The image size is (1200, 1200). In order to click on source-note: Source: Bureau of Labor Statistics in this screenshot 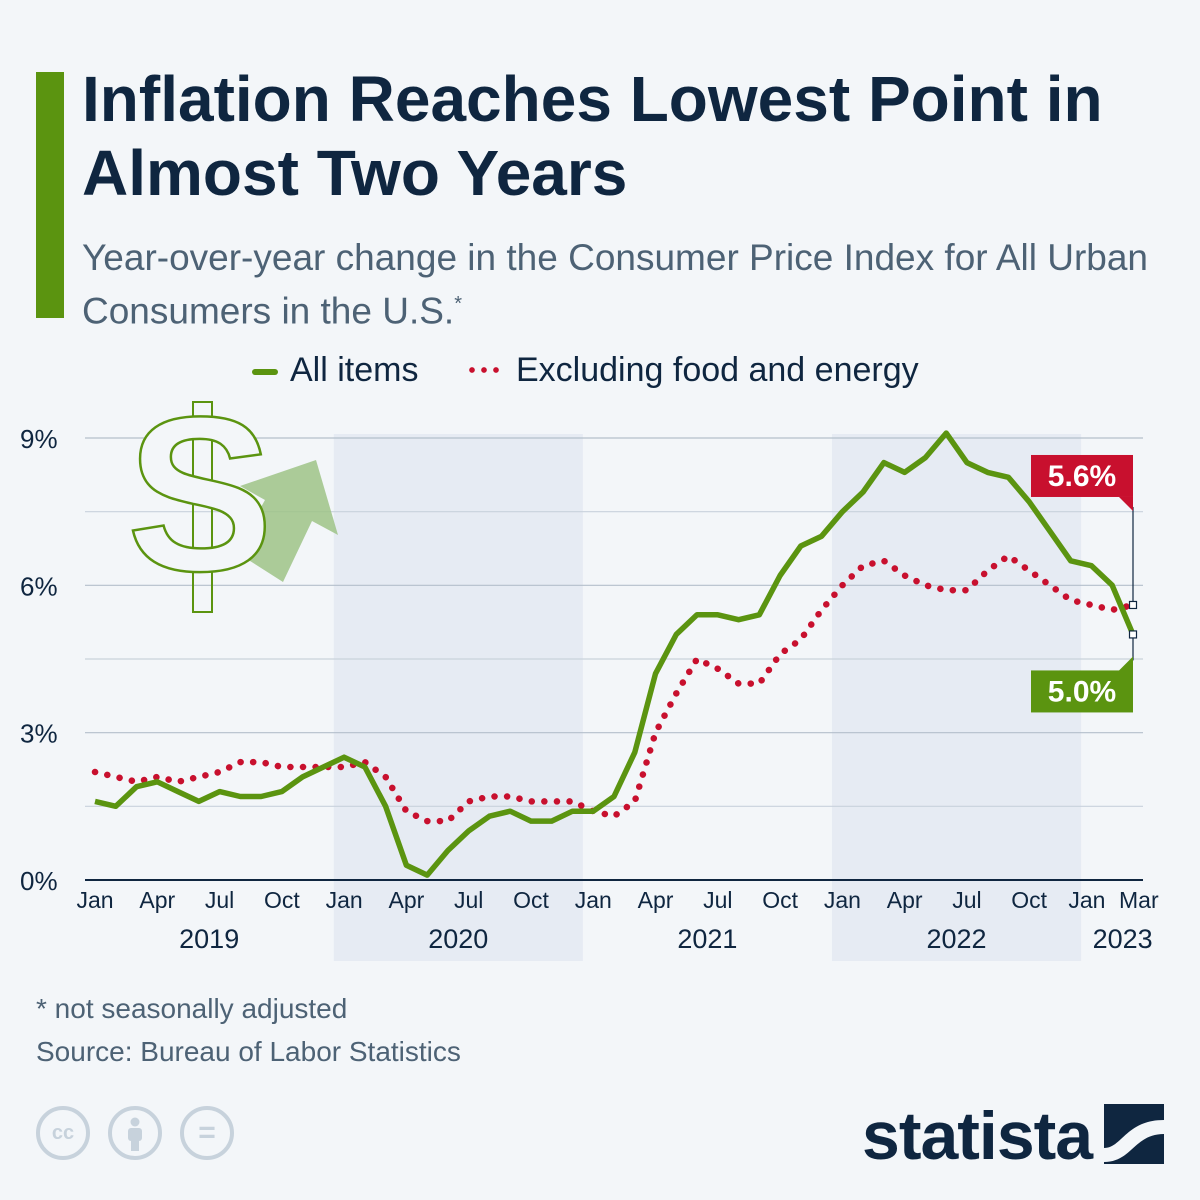, I will do `click(248, 1051)`.